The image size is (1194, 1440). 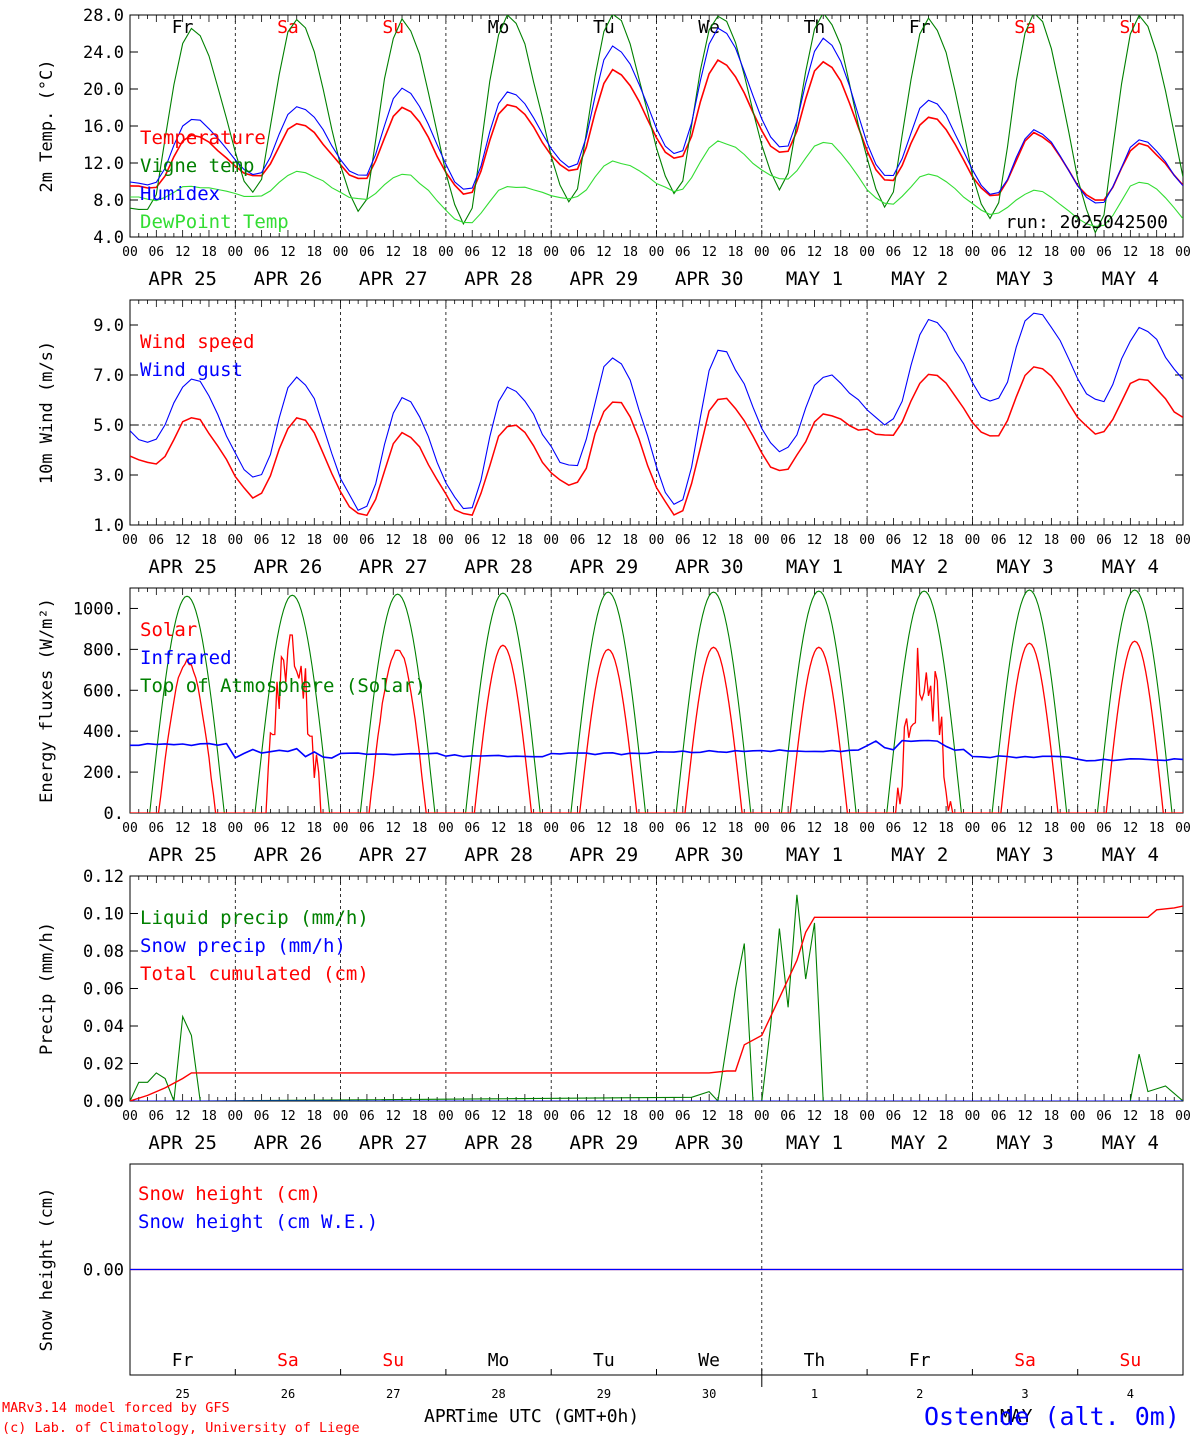 What do you see at coordinates (499, 1360) in the screenshot?
I see `weekday-label: Mo` at bounding box center [499, 1360].